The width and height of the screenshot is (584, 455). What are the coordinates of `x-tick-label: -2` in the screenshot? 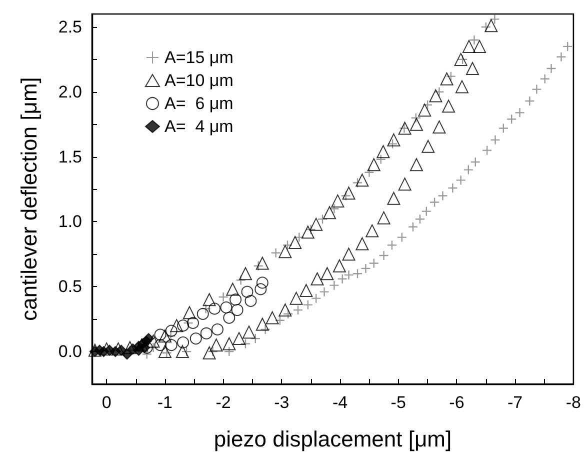 It's located at (223, 402).